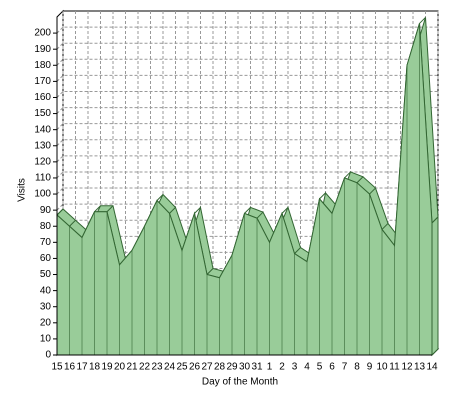 The image size is (450, 400). Describe the element at coordinates (420, 367) in the screenshot. I see `x-tick-label: 13` at that location.